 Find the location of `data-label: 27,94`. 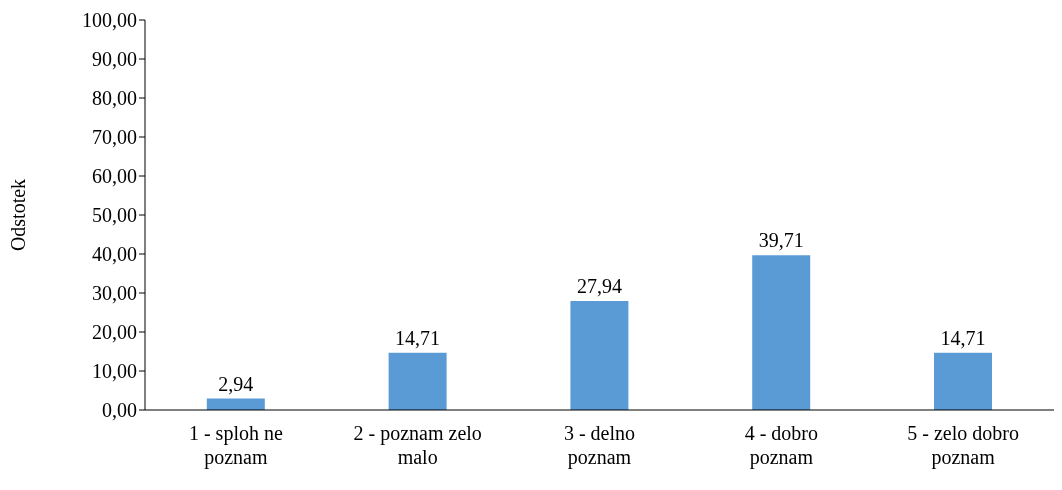

data-label: 27,94 is located at coordinates (599, 286).